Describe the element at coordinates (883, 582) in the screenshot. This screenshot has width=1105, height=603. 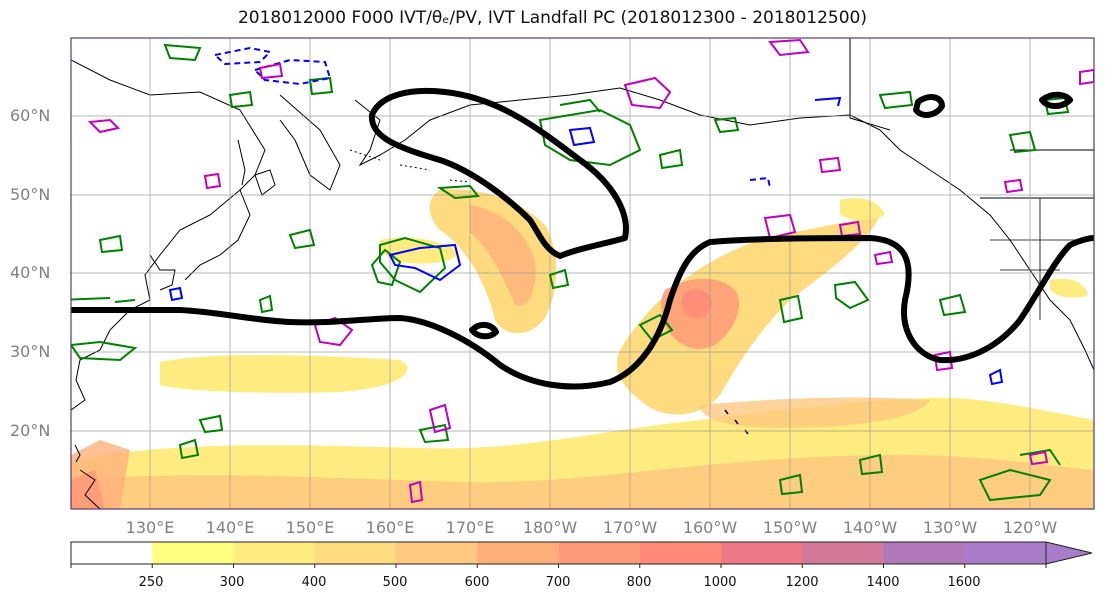
I see `colorbar-tick-1400: 1400` at that location.